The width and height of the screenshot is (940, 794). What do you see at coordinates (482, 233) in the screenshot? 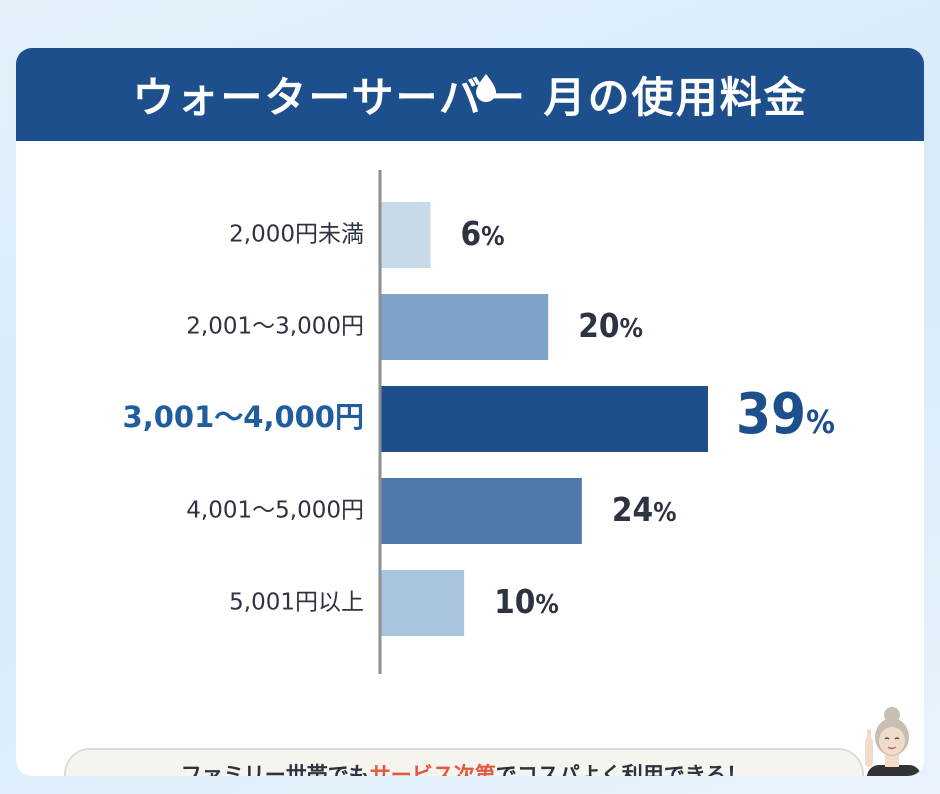
I see `value-label-0: 6%` at bounding box center [482, 233].